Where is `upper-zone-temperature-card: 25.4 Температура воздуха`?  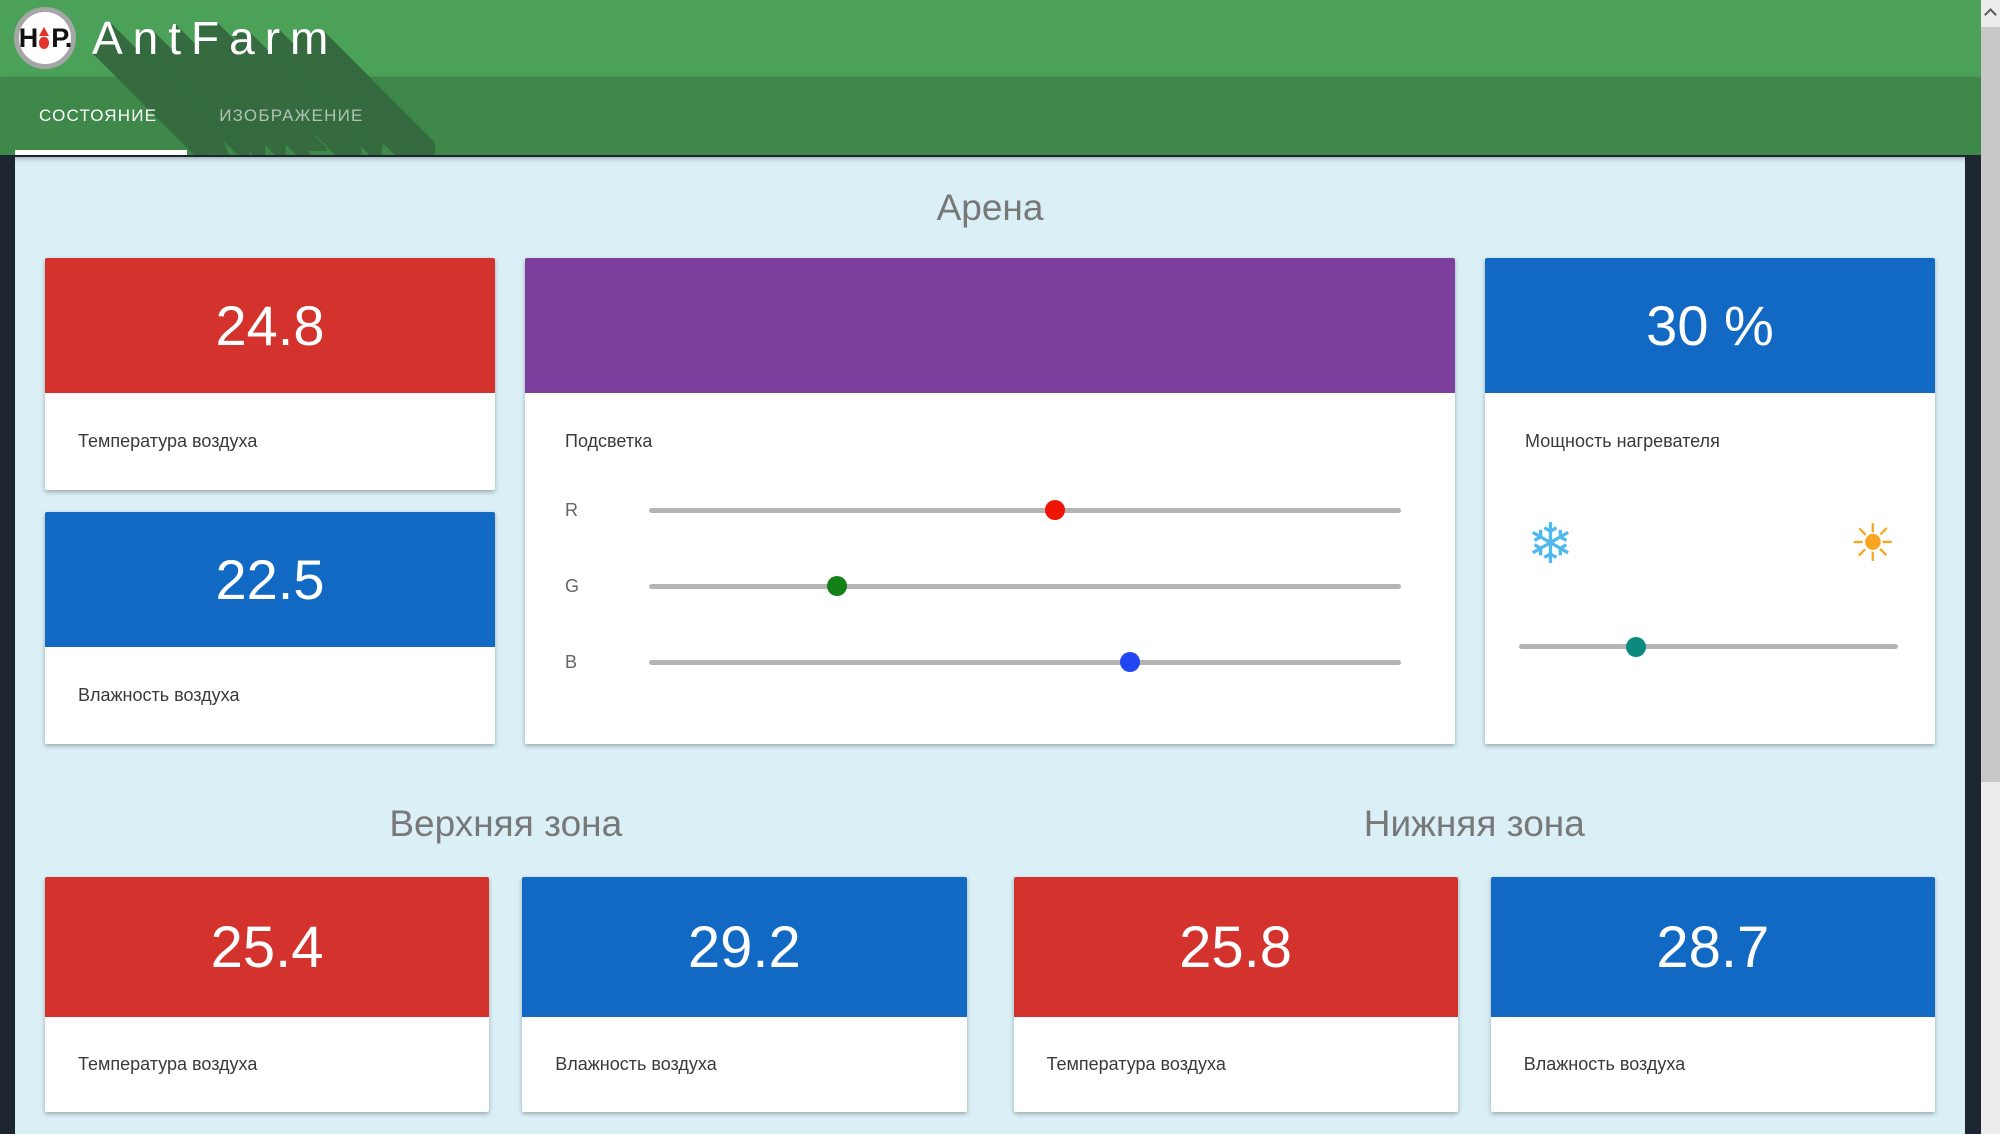 upper-zone-temperature-card: 25.4 Температура воздуха is located at coordinates (267, 994).